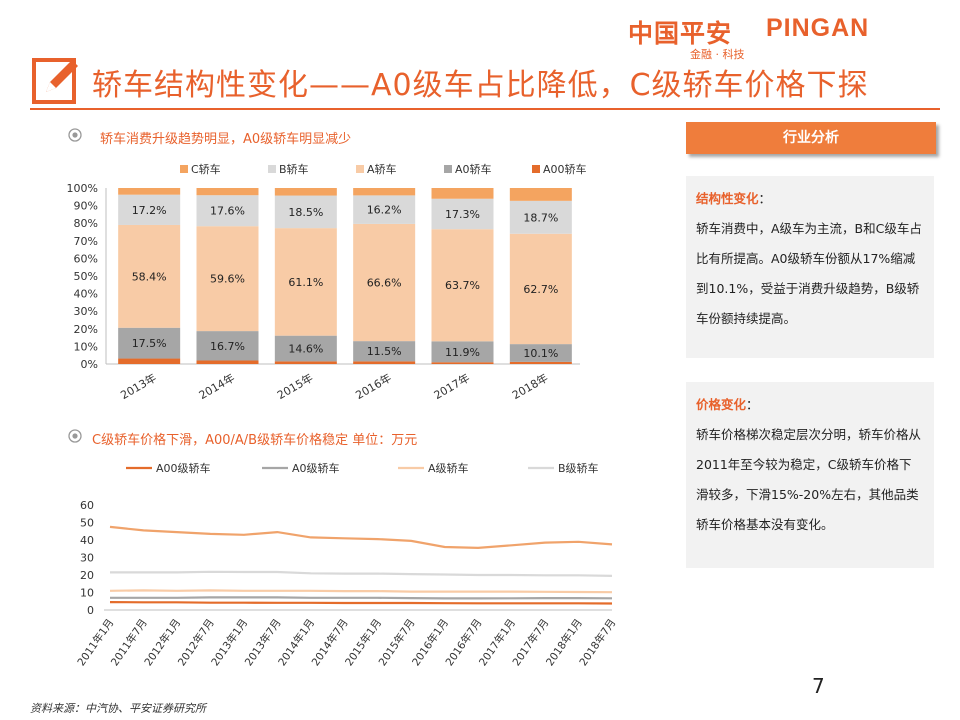  I want to click on data-label: 17.2%, so click(149, 210).